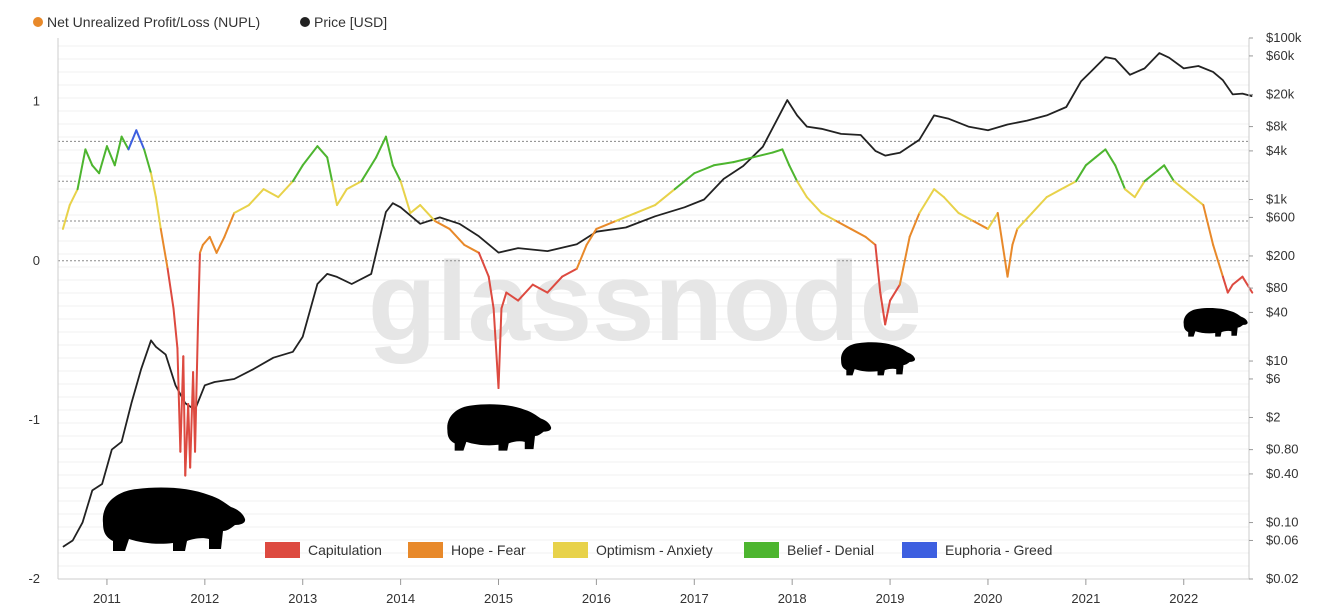 The height and width of the screenshot is (616, 1321). I want to click on zone-label: Euphoria - Greed, so click(998, 550).